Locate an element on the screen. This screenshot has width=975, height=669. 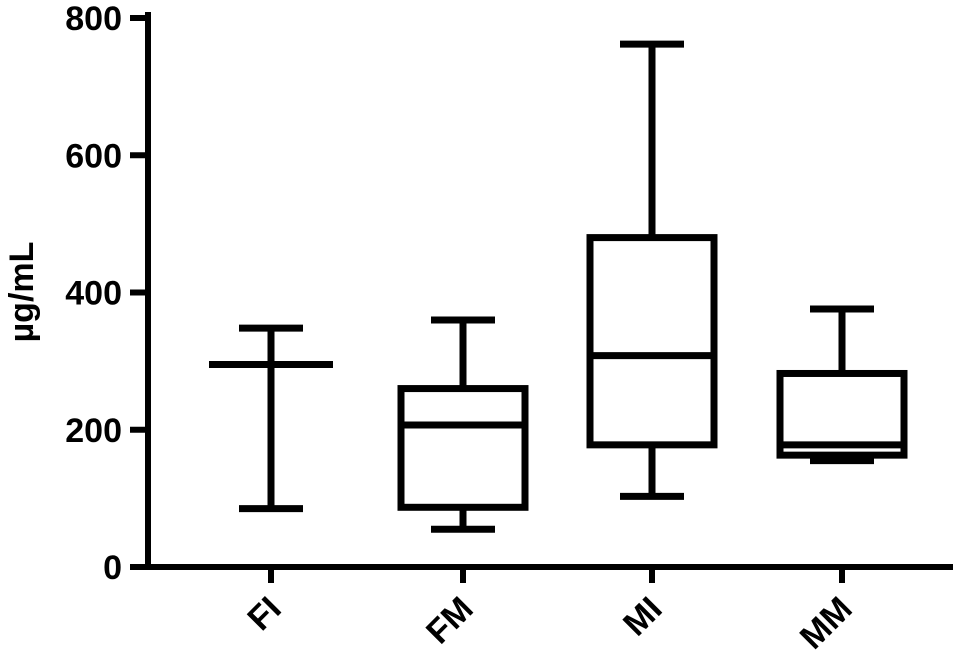
box-fm is located at coordinates (463, 424).